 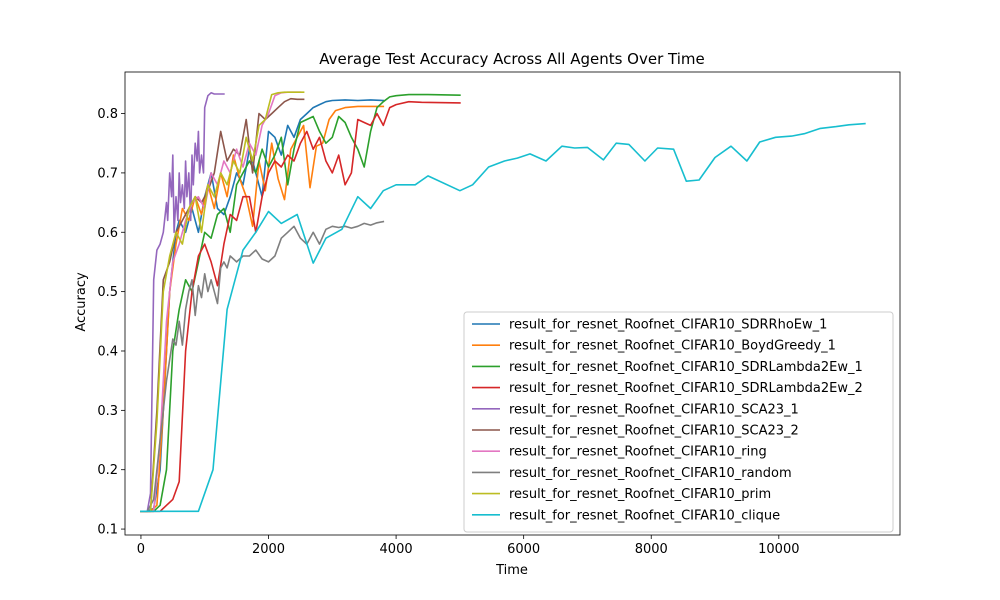 What do you see at coordinates (523, 549) in the screenshot?
I see `x-tick-label: 6000` at bounding box center [523, 549].